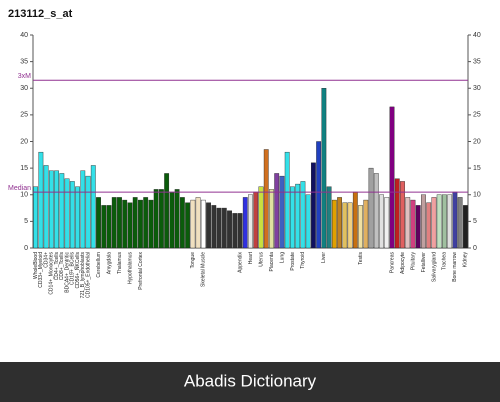 This screenshot has height=402, width=500. What do you see at coordinates (477, 195) in the screenshot?
I see `y2-tick-label: 10` at bounding box center [477, 195].